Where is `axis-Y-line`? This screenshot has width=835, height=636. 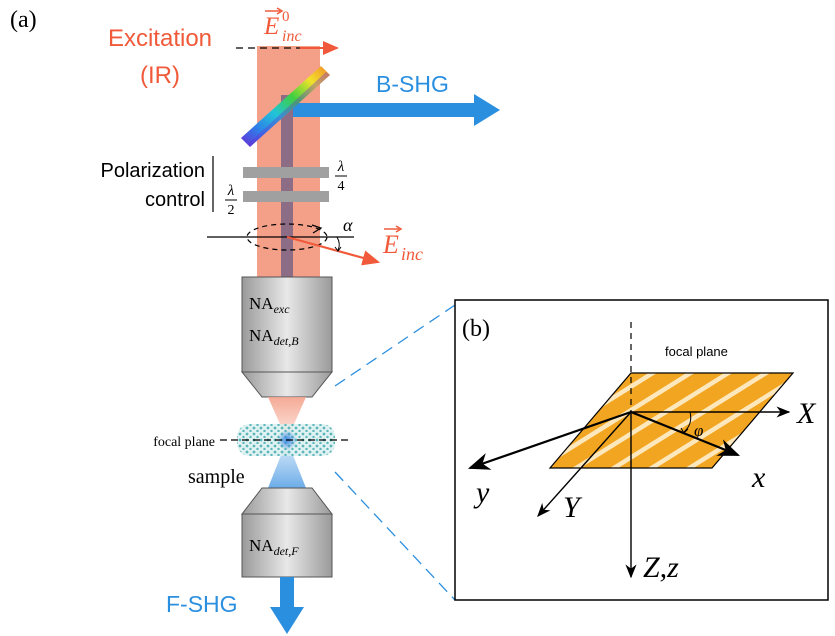
axis-Y-line is located at coordinates (584, 464).